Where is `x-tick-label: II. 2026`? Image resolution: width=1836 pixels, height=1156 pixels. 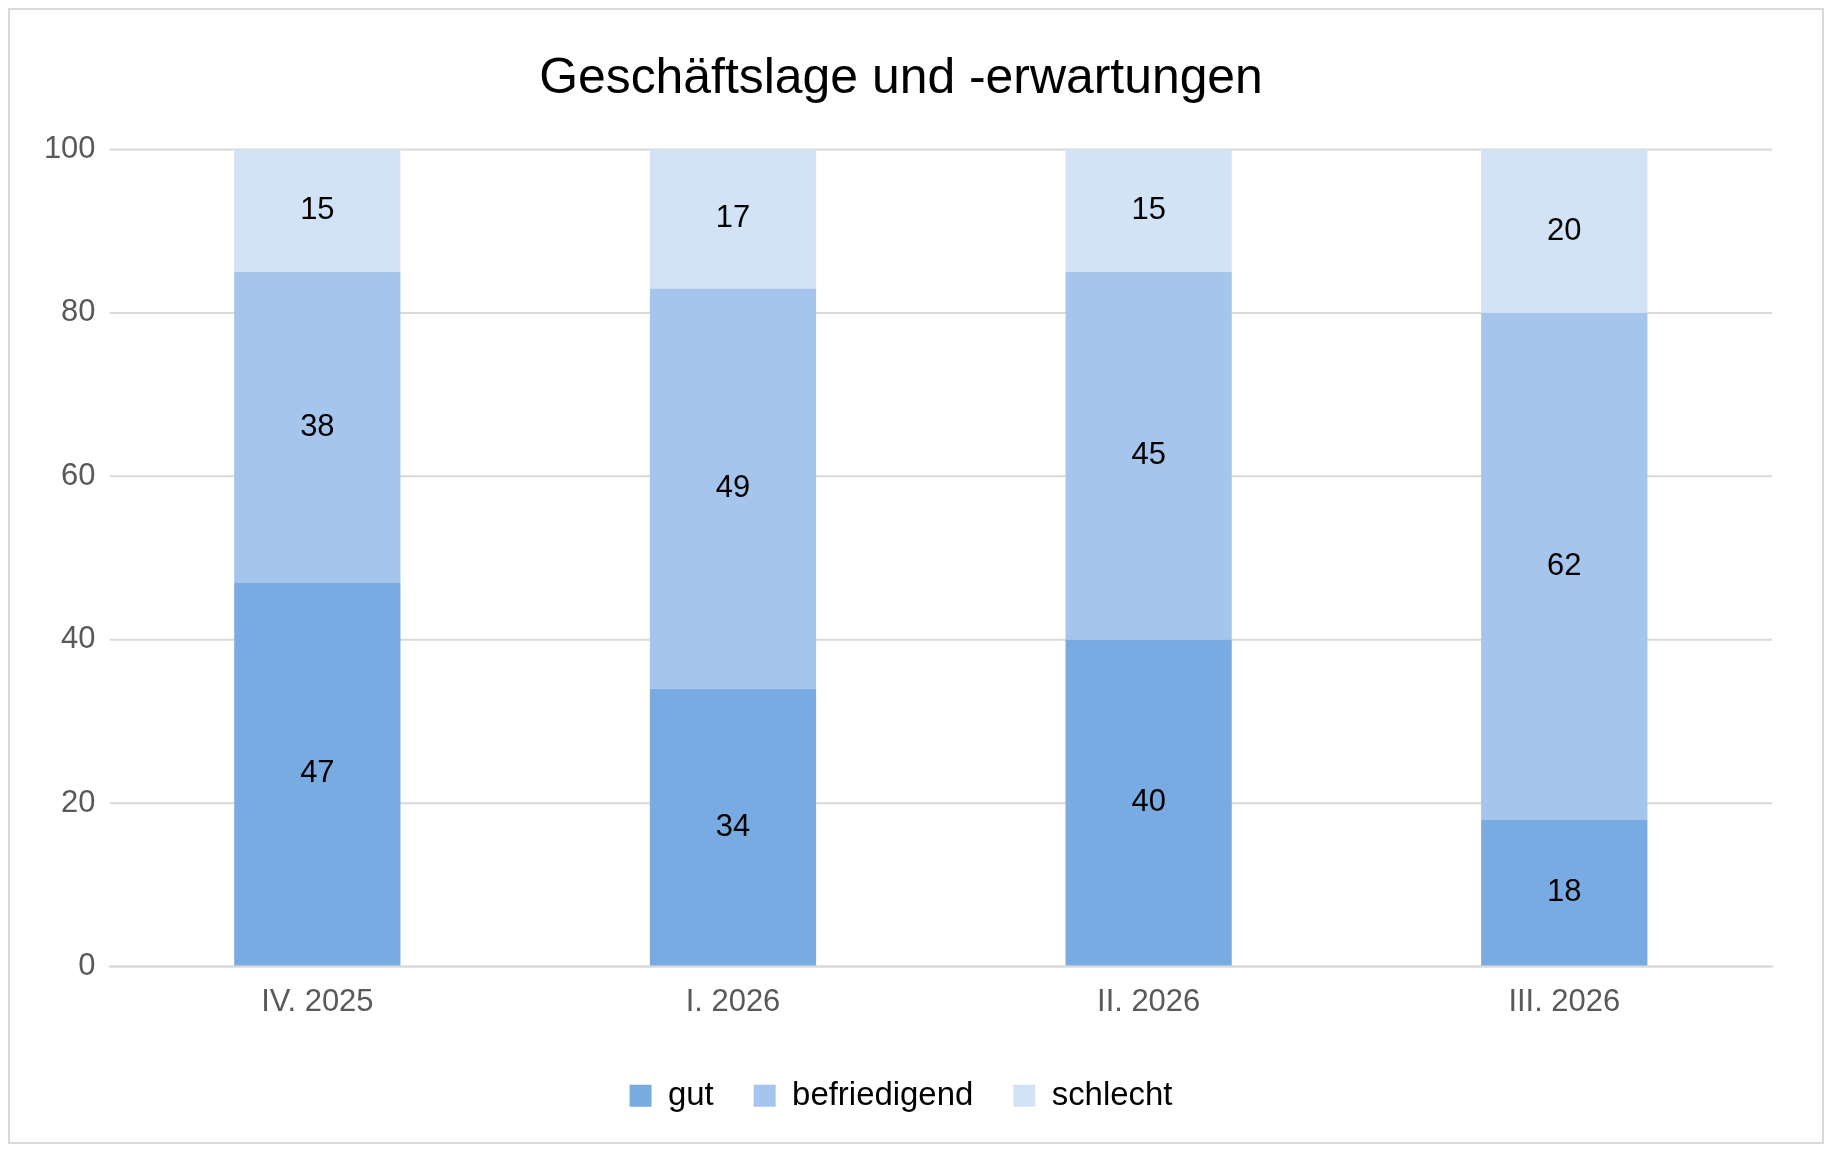
x-tick-label: II. 2026 is located at coordinates (1149, 1001).